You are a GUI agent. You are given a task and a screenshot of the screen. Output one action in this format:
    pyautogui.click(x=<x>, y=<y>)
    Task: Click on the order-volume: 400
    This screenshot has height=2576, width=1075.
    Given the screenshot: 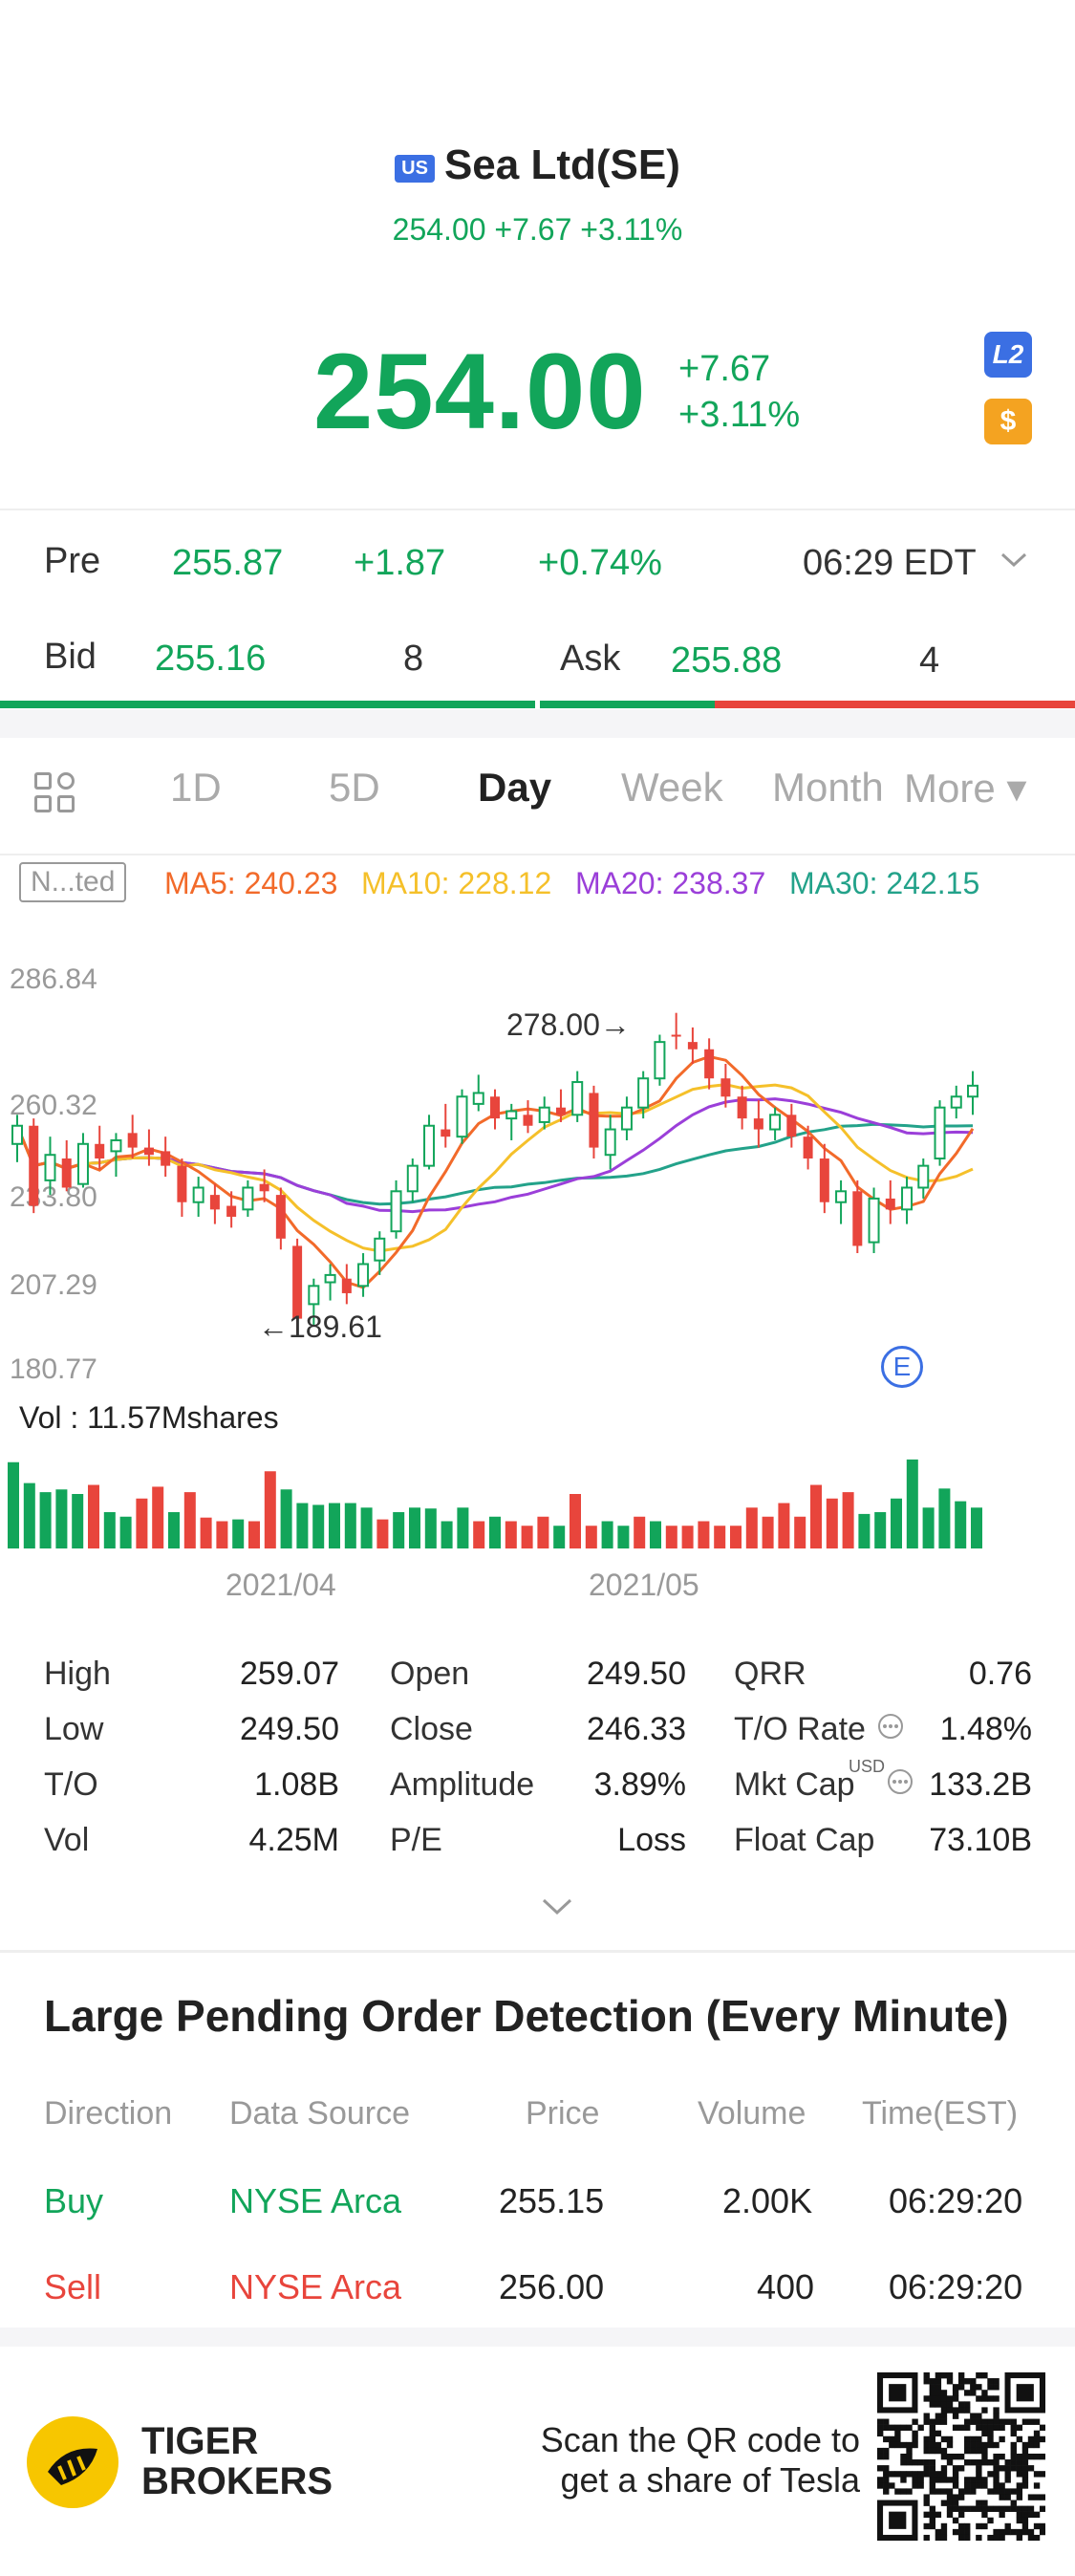 What is the action you would take?
    pyautogui.click(x=786, y=2287)
    